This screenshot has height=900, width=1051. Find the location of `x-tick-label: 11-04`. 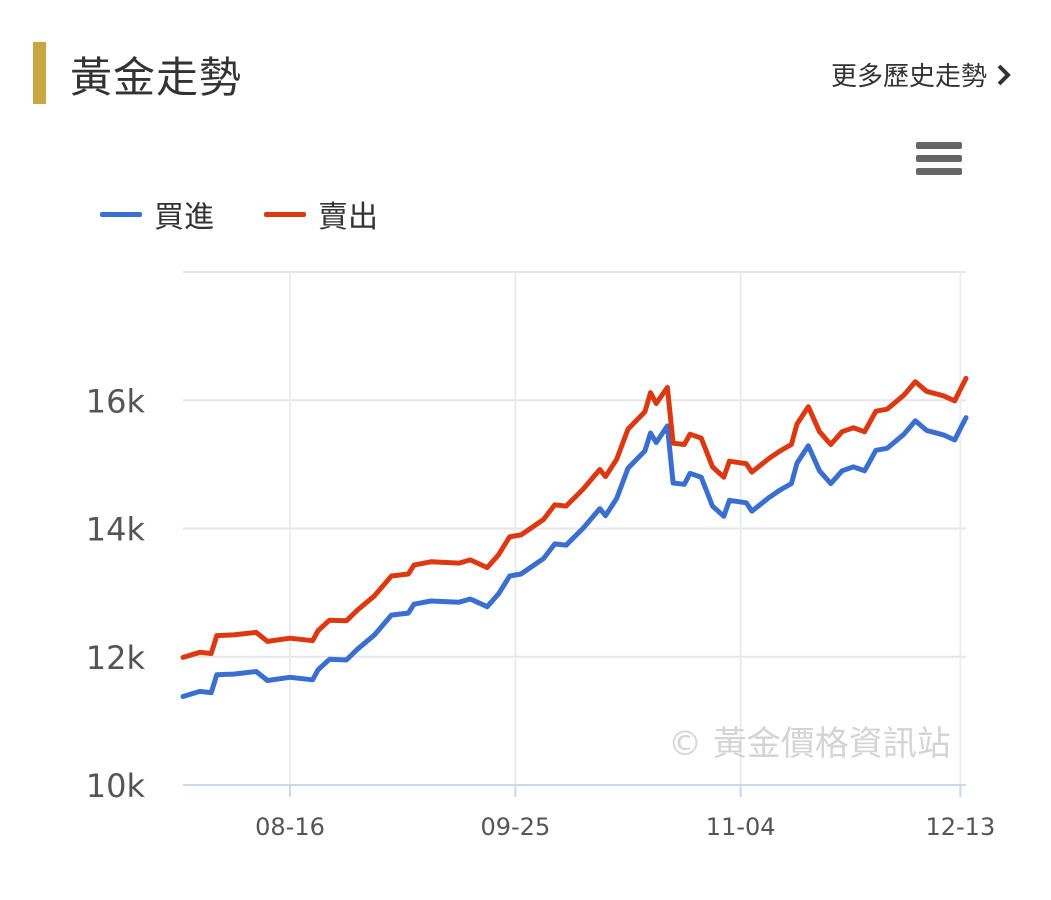

x-tick-label: 11-04 is located at coordinates (741, 827).